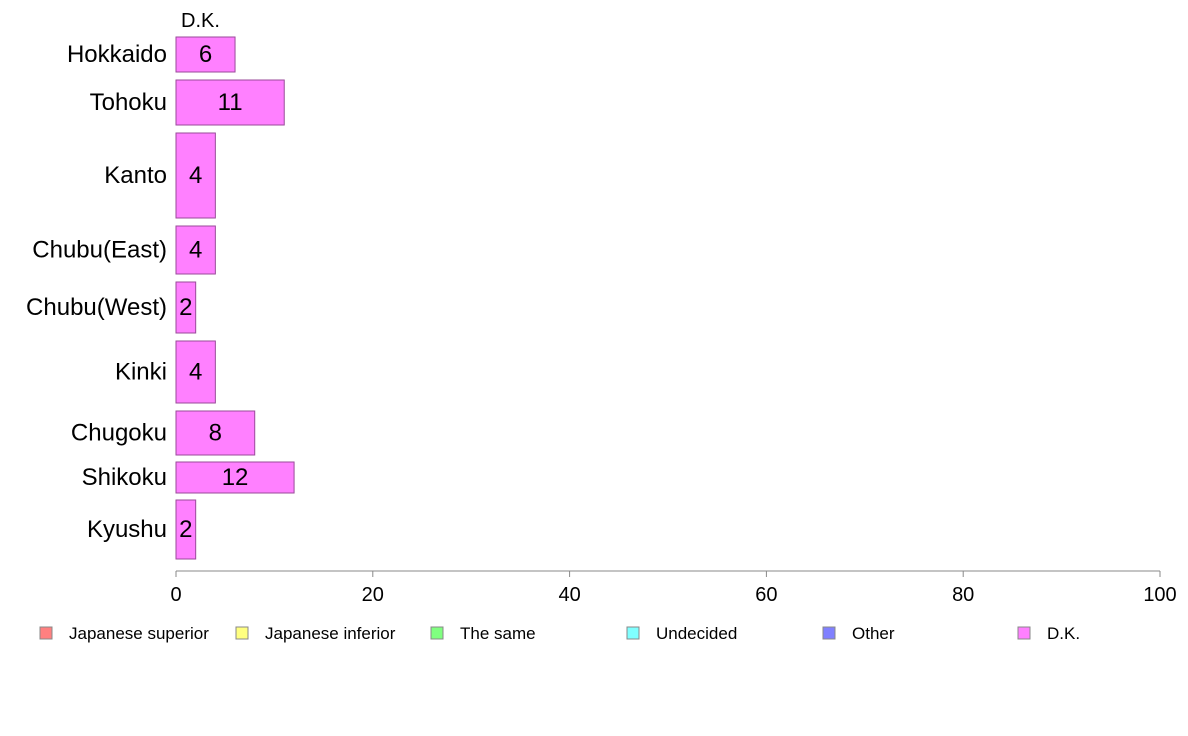 This screenshot has height=736, width=1188. What do you see at coordinates (128, 102) in the screenshot?
I see `category-label: Tohoku` at bounding box center [128, 102].